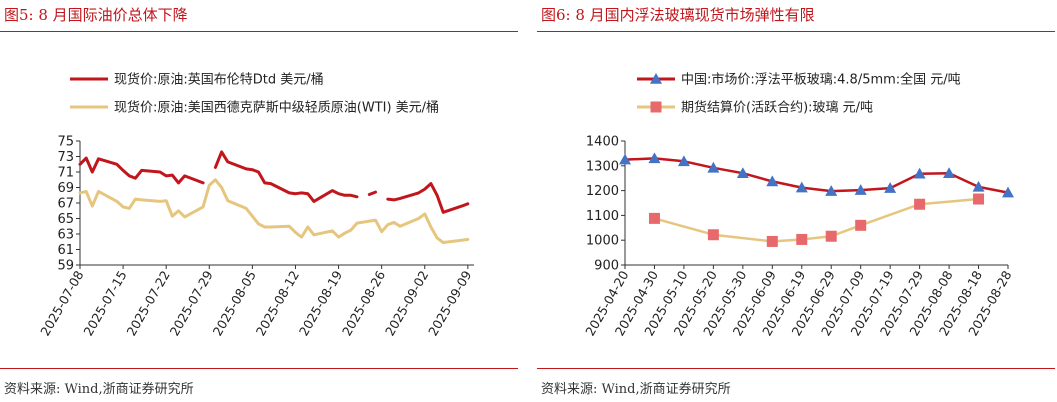 The width and height of the screenshot is (1057, 402). Describe the element at coordinates (65, 266) in the screenshot. I see `y-tick-label: 59` at that location.